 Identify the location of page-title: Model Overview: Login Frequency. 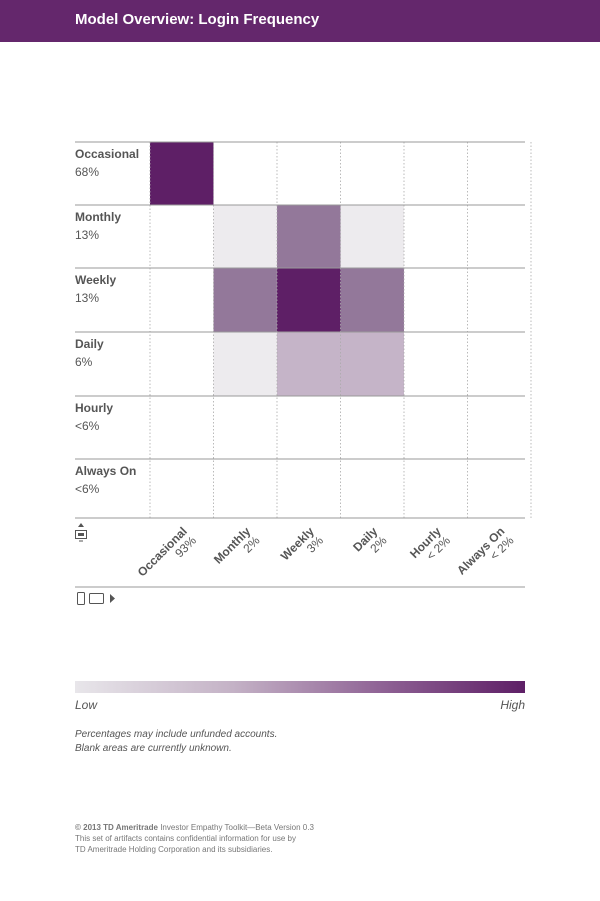
(197, 19).